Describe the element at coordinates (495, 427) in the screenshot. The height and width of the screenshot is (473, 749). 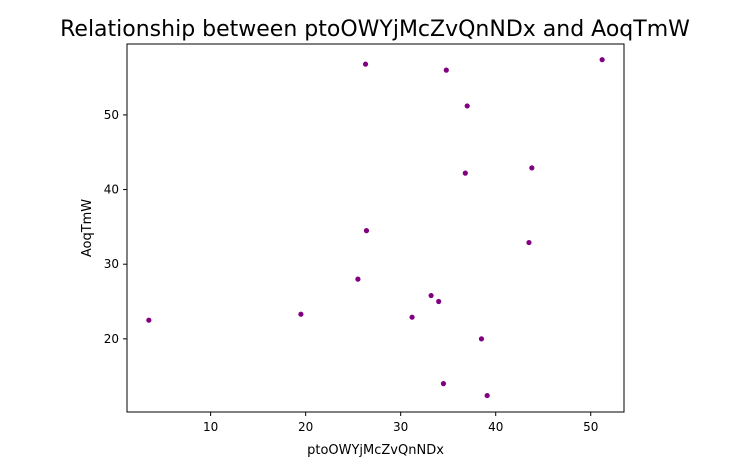
I see `x-tick-label: 40` at that location.